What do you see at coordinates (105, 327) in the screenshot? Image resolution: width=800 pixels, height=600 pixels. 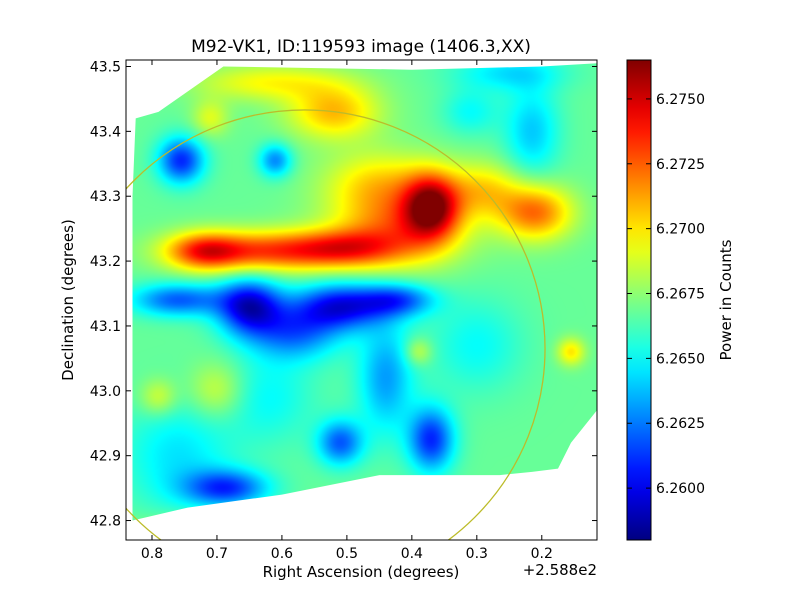 I see `y-tick-label: 43.1` at bounding box center [105, 327].